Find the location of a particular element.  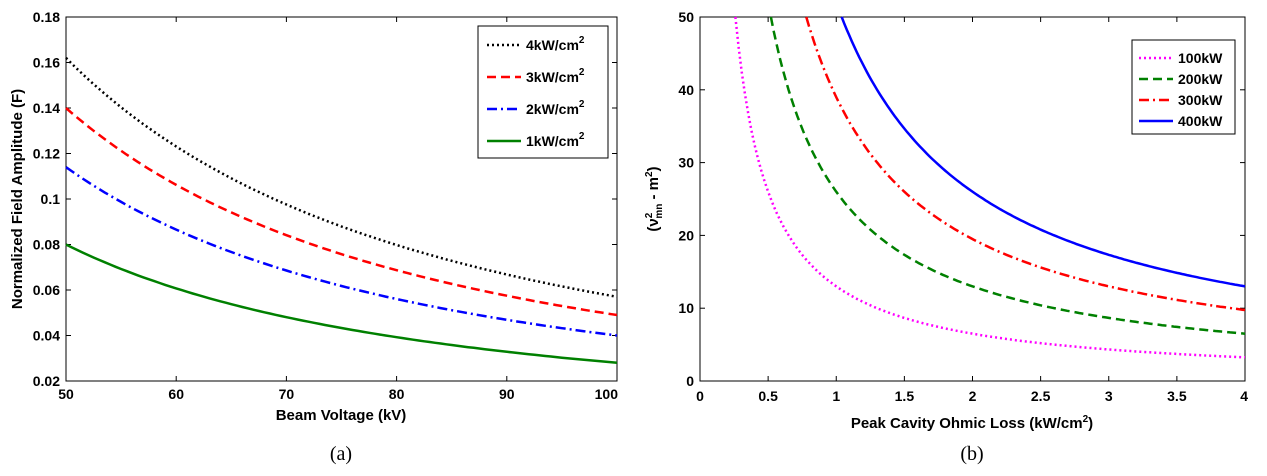

chart-a-y-tick-label: 0.02 is located at coordinates (46, 381).